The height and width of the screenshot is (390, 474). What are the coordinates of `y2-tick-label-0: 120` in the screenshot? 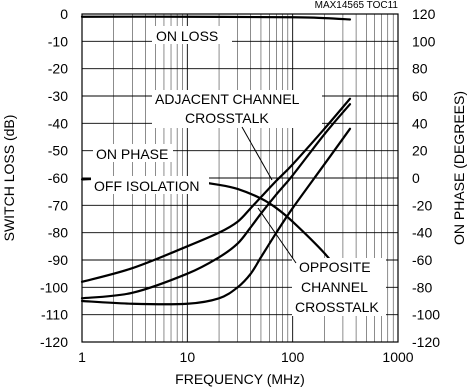 It's located at (424, 14).